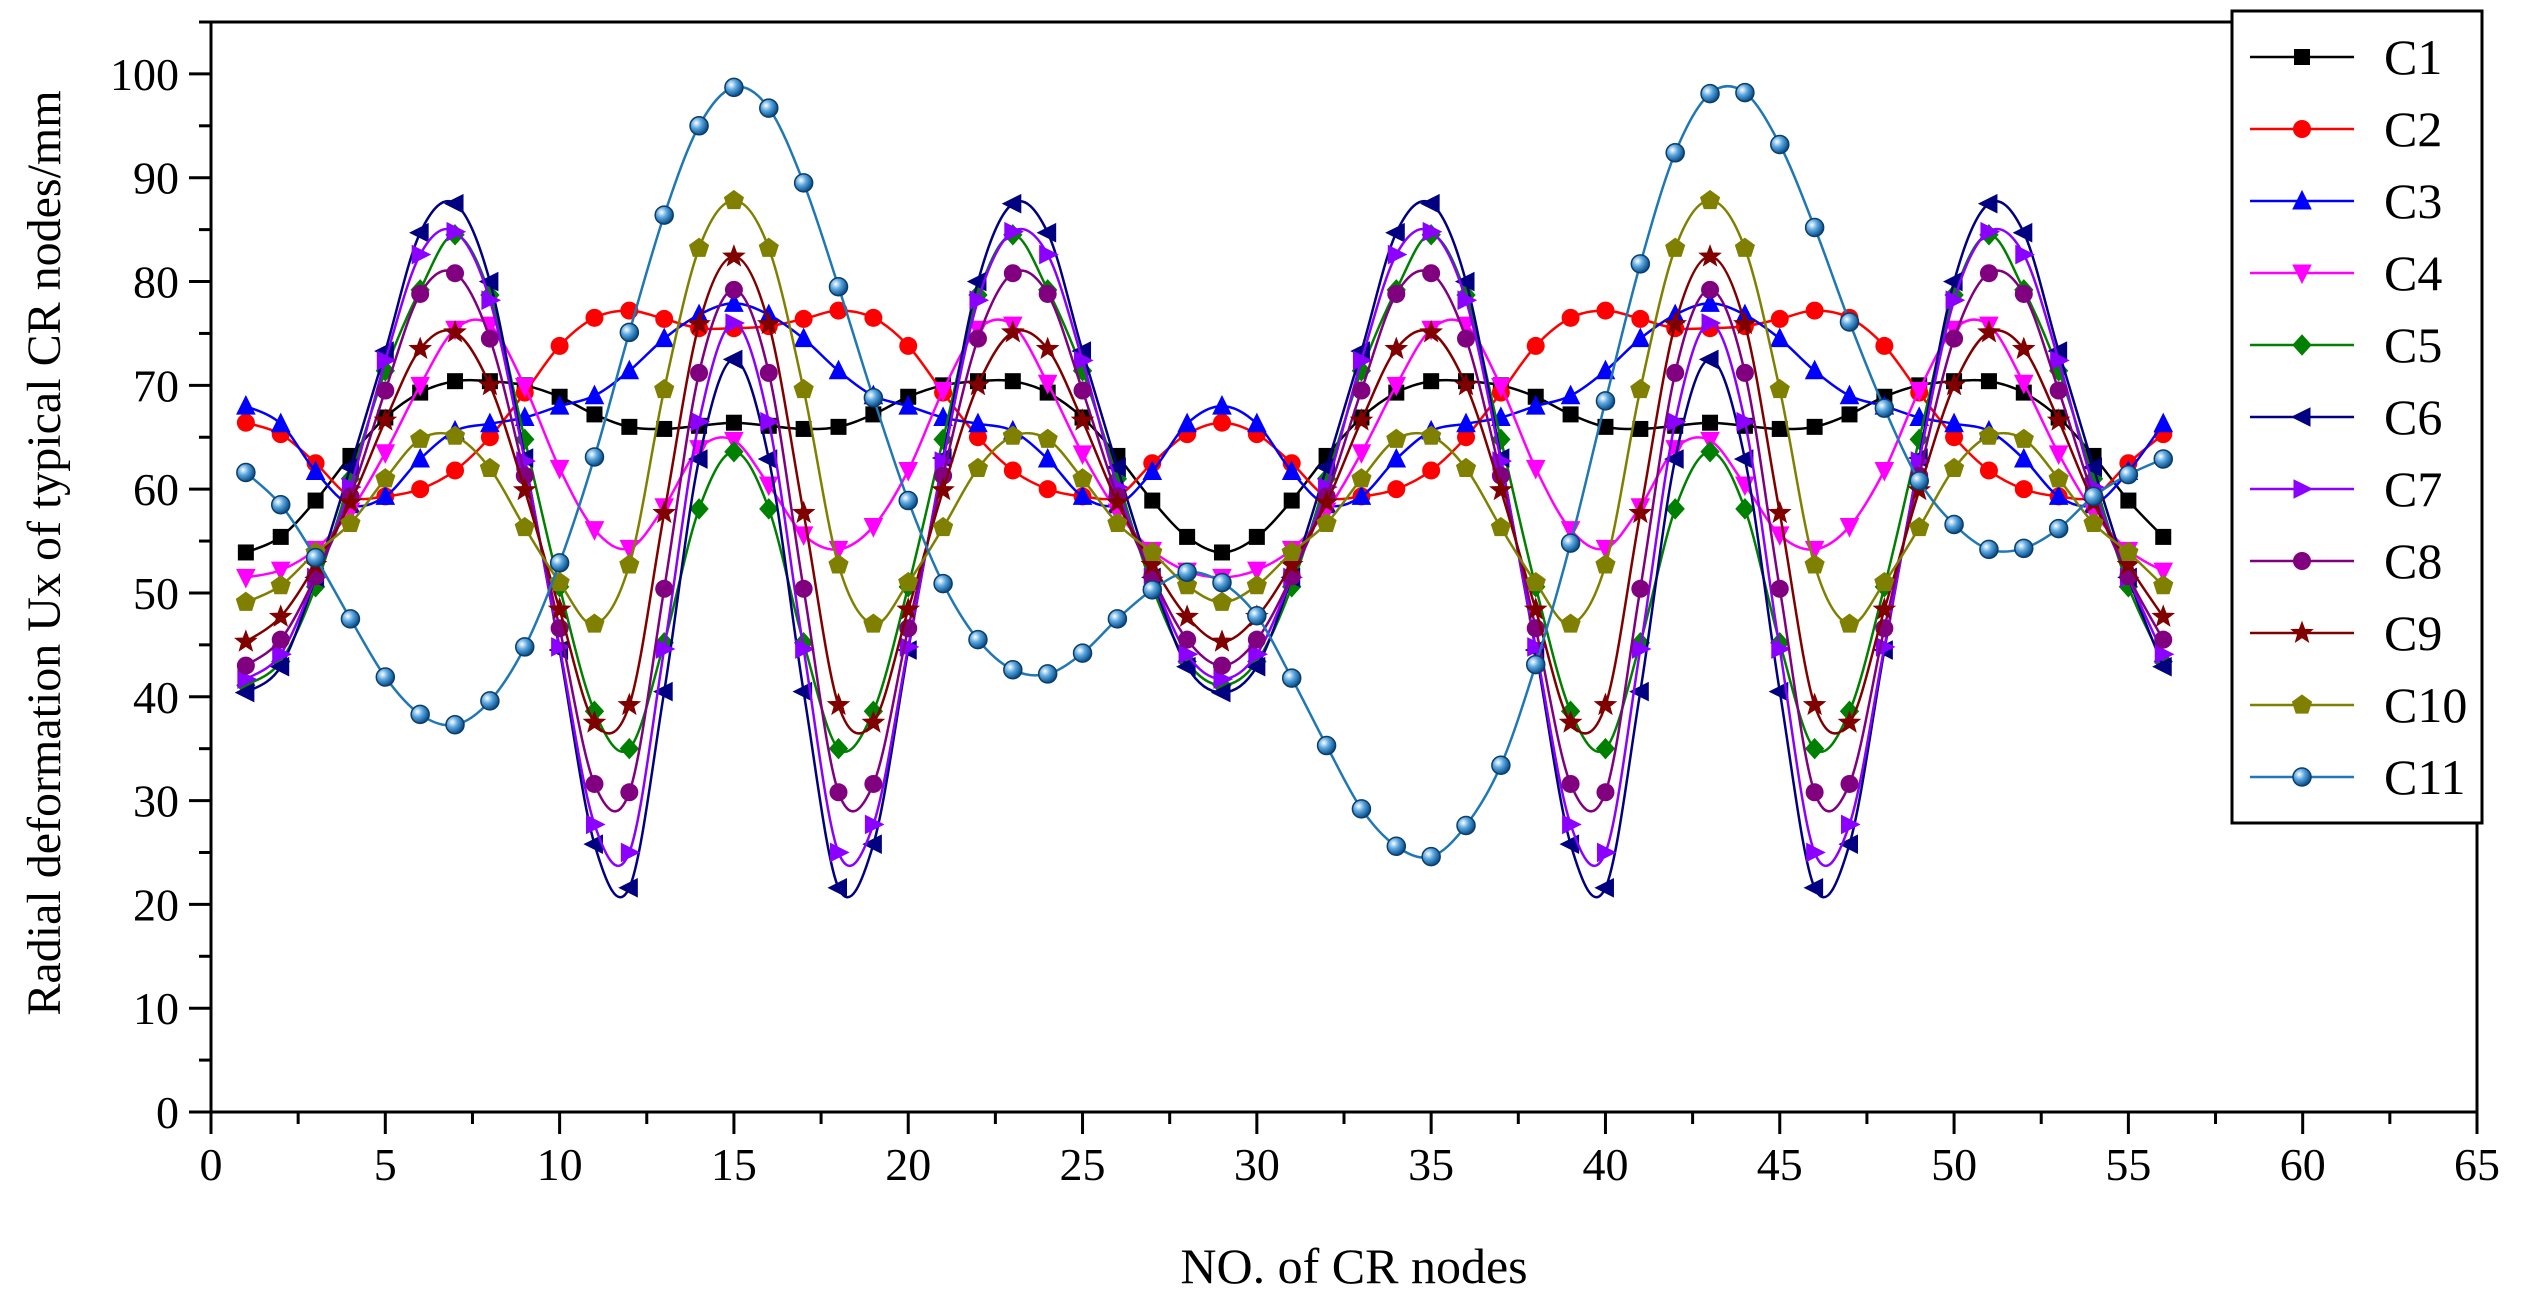 This screenshot has width=2531, height=1310. What do you see at coordinates (2346, 345) in the screenshot?
I see `legend-entry-c5: C5` at bounding box center [2346, 345].